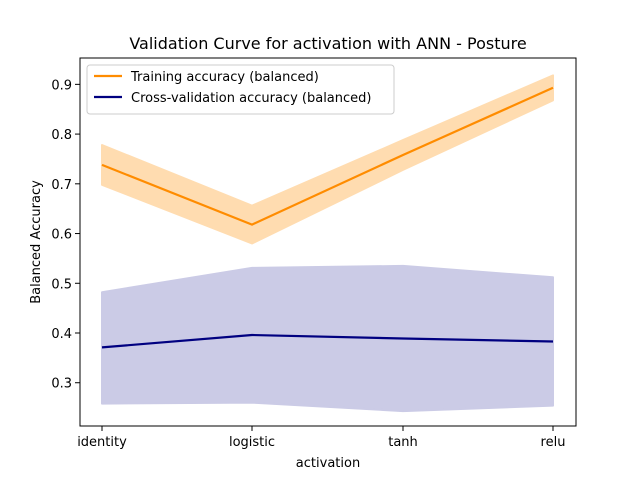  Describe the element at coordinates (61, 235) in the screenshot. I see `y-tick-label-0.6: 0.6` at that location.